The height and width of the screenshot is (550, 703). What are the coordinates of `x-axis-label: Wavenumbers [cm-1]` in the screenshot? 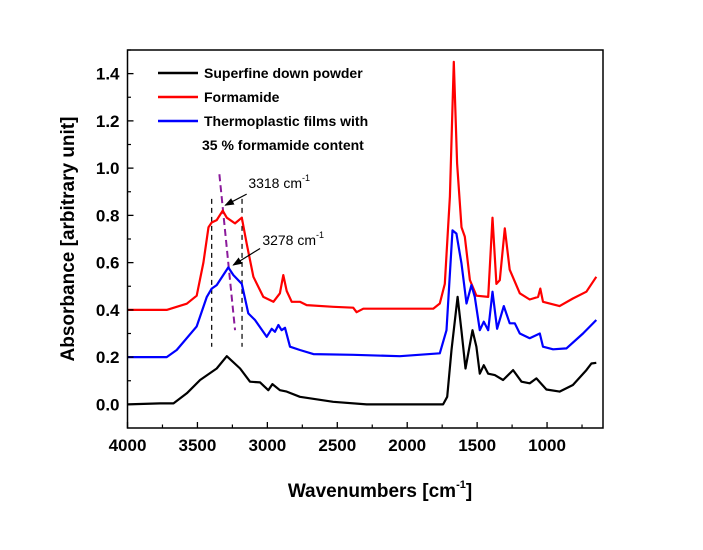 It's located at (380, 490).